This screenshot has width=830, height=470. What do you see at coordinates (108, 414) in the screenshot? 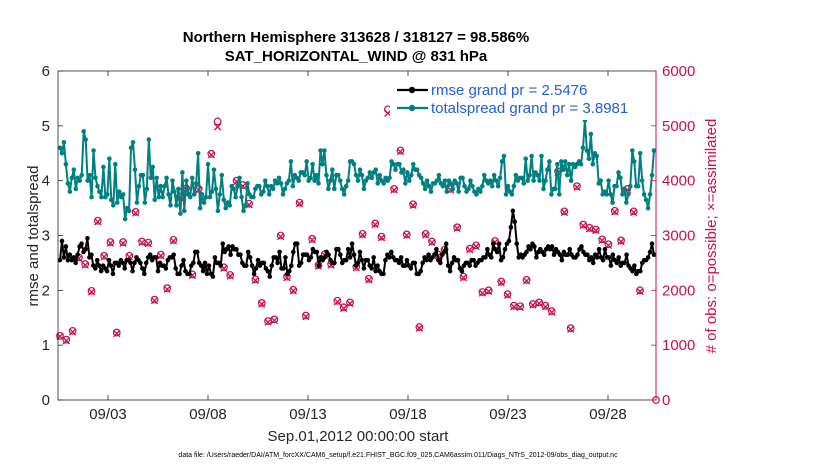
I see `x-tick-label: 09/03` at bounding box center [108, 414].